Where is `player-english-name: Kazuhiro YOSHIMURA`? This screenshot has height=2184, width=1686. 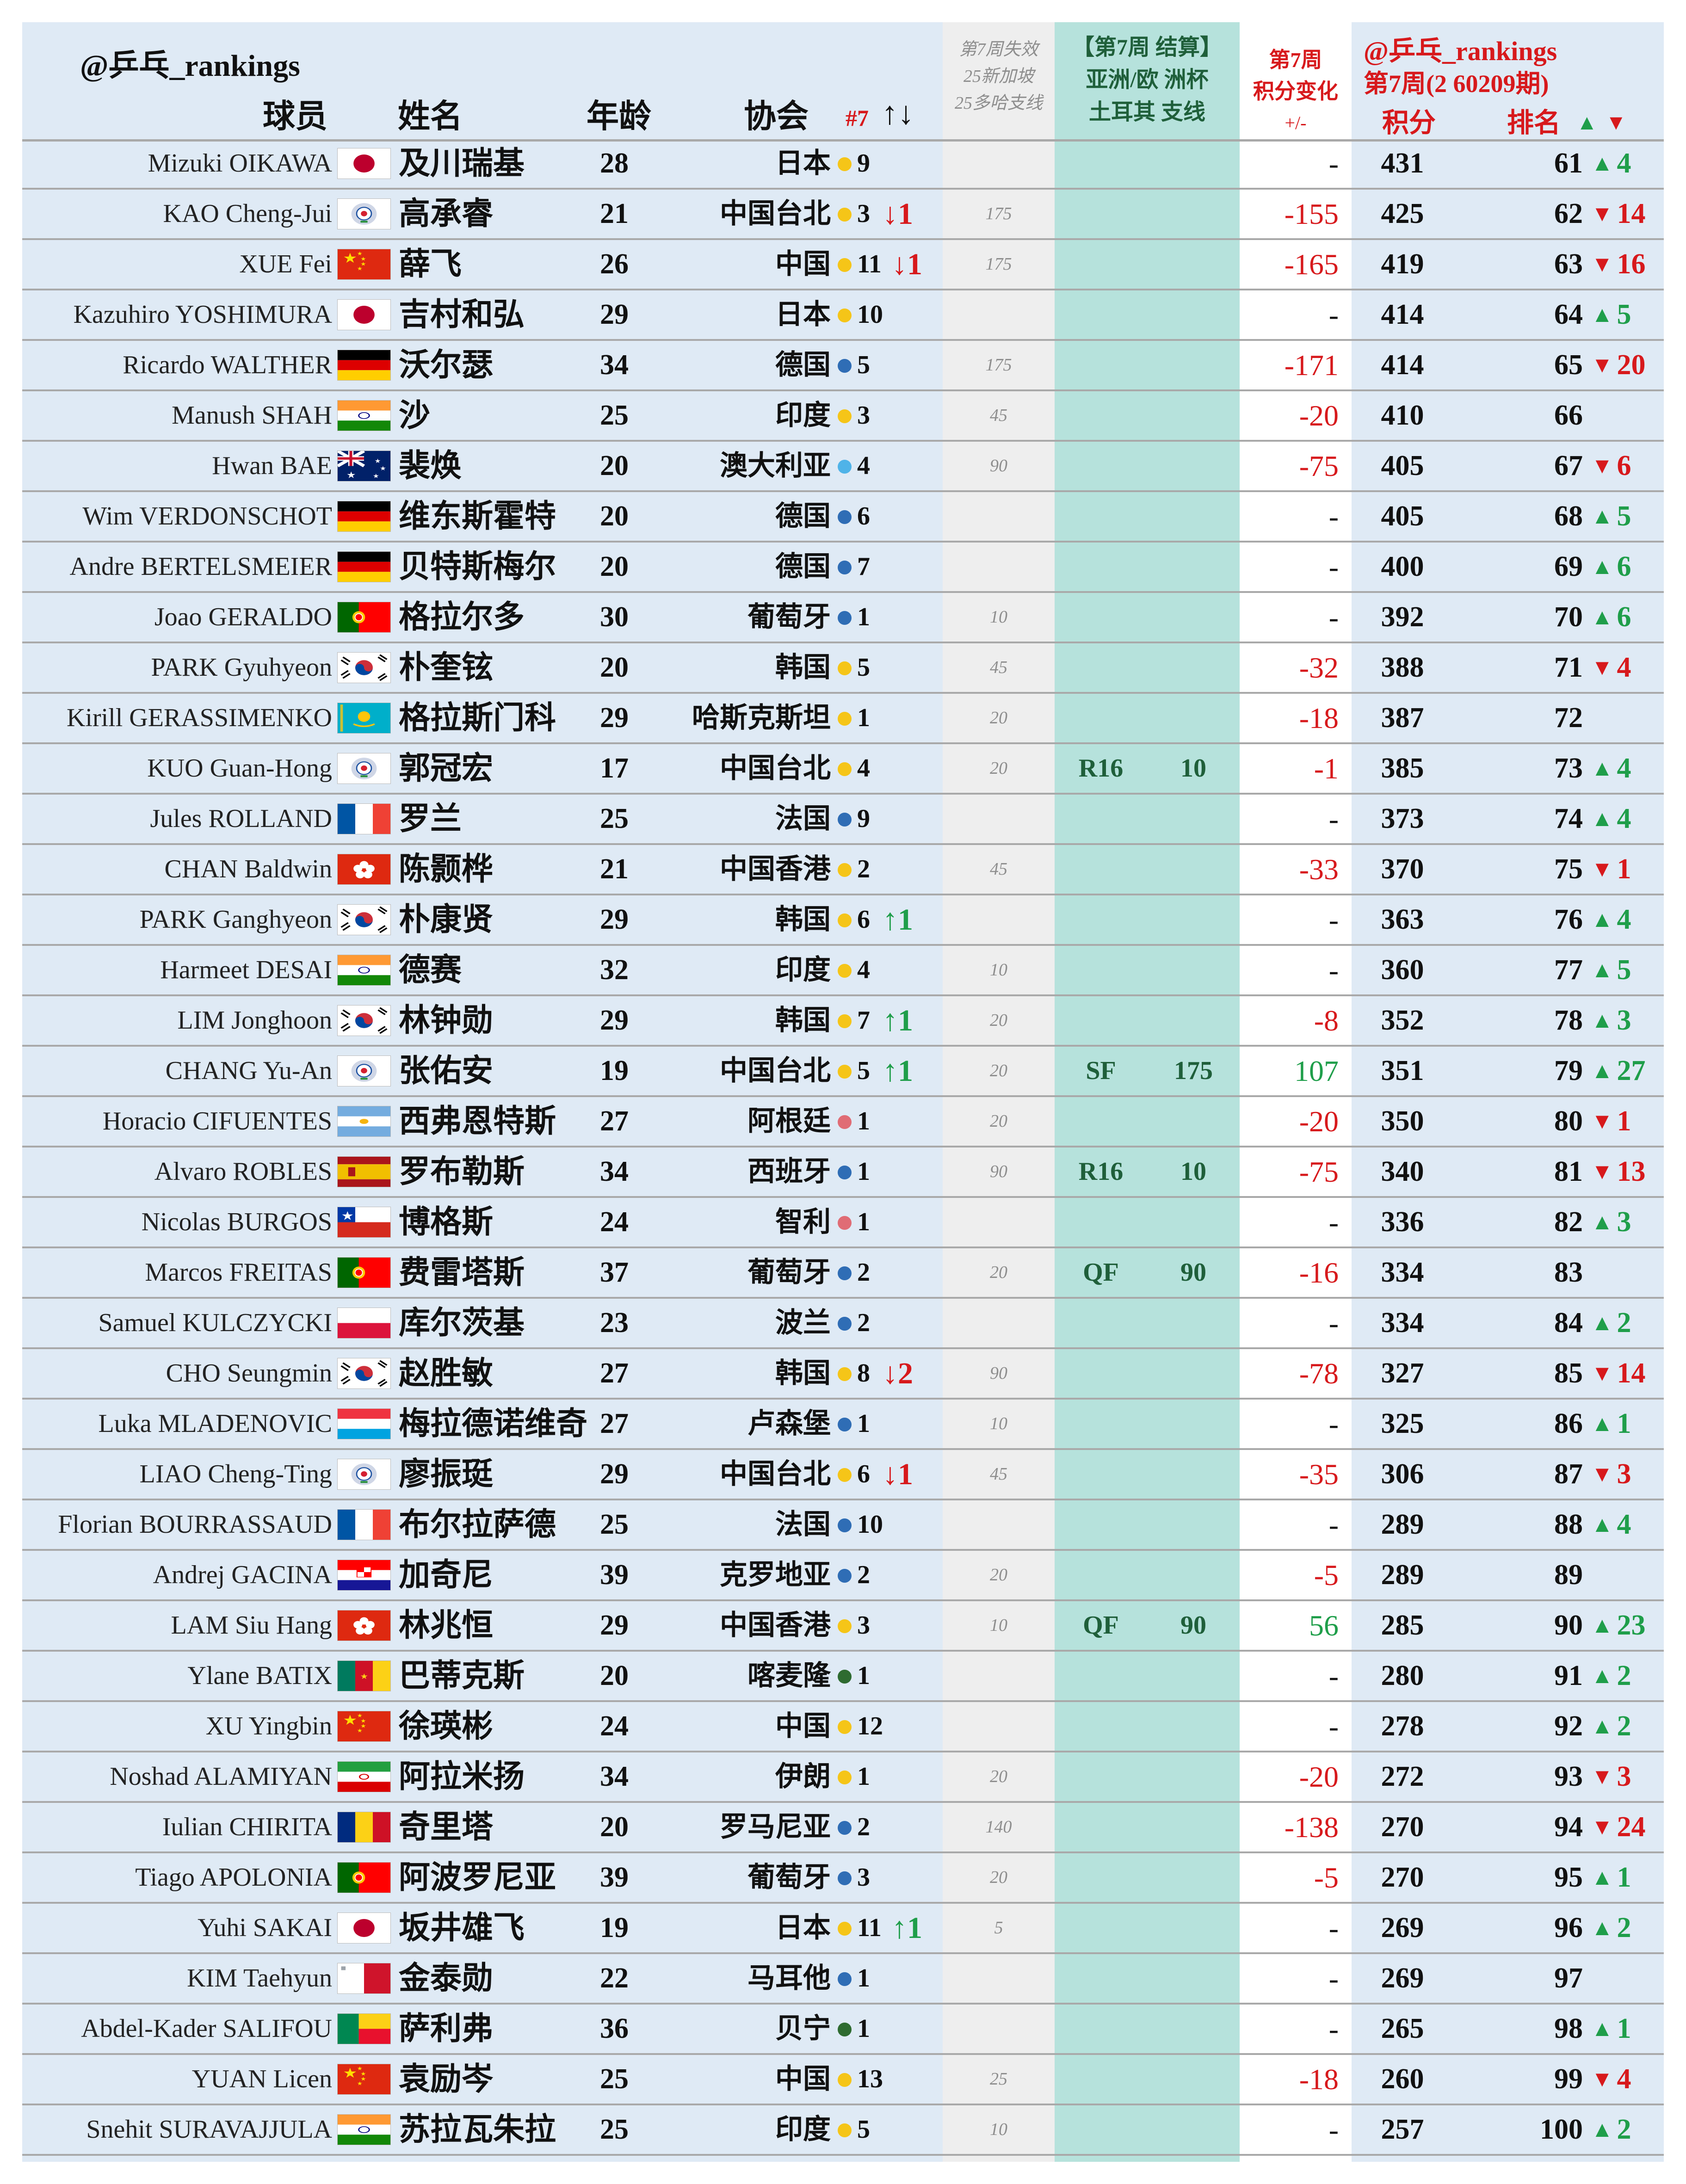 player-english-name: Kazuhiro YOSHIMURA is located at coordinates (202, 314).